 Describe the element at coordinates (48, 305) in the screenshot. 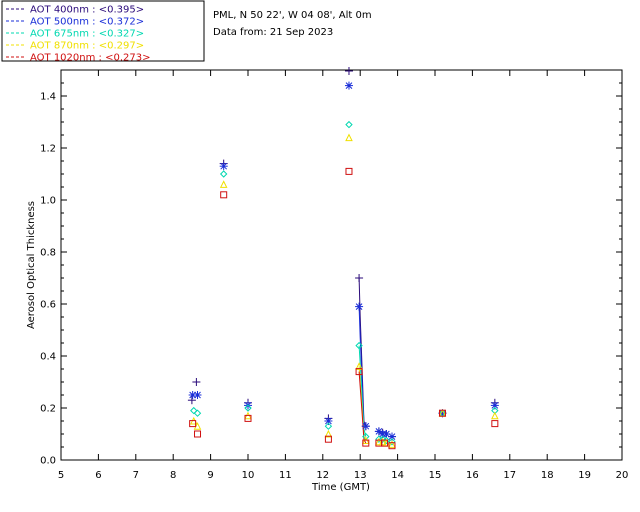

I see `y-tick-label: 0.6` at that location.